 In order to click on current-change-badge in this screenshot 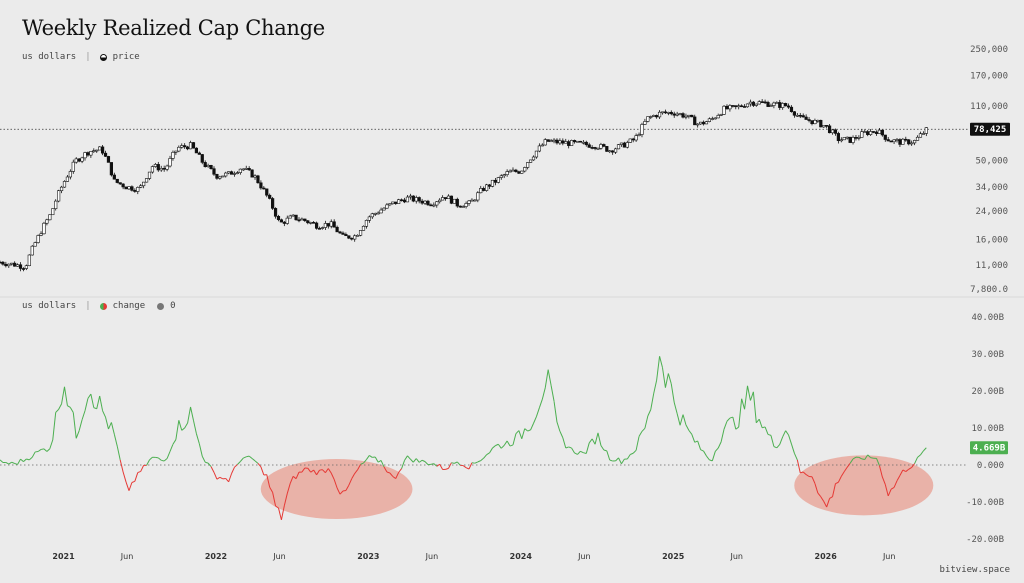, I will do `click(989, 448)`.